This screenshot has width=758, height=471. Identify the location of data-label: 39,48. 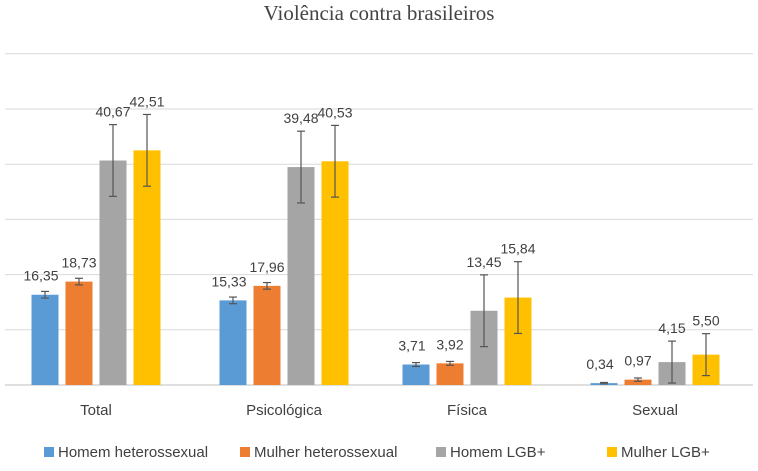
(300, 118).